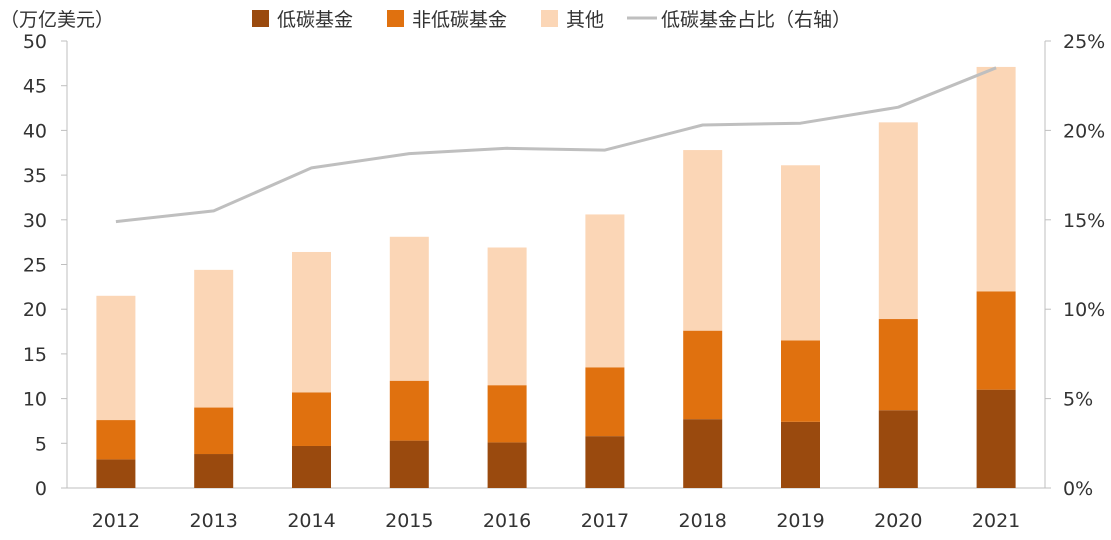 The height and width of the screenshot is (540, 1111). What do you see at coordinates (311, 521) in the screenshot?
I see `x-tick-label: 2014` at bounding box center [311, 521].